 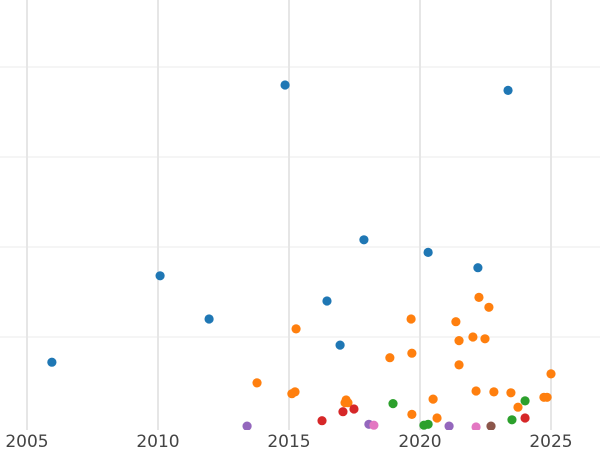 I want to click on x-tick-label: 2015, so click(x=288, y=441).